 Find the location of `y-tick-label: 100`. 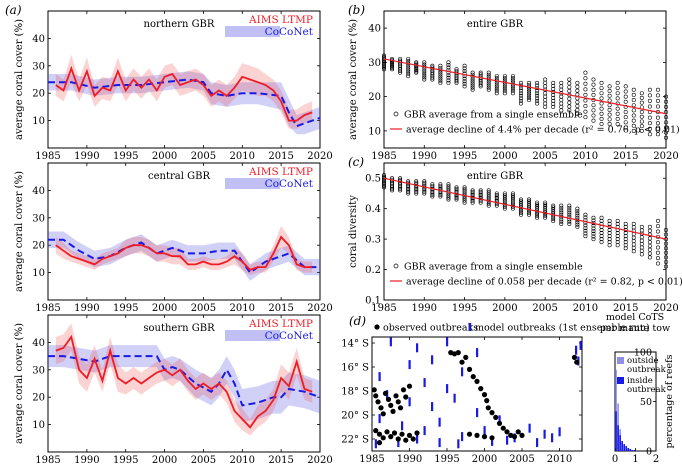

y-tick-label: 100 is located at coordinates (643, 353).